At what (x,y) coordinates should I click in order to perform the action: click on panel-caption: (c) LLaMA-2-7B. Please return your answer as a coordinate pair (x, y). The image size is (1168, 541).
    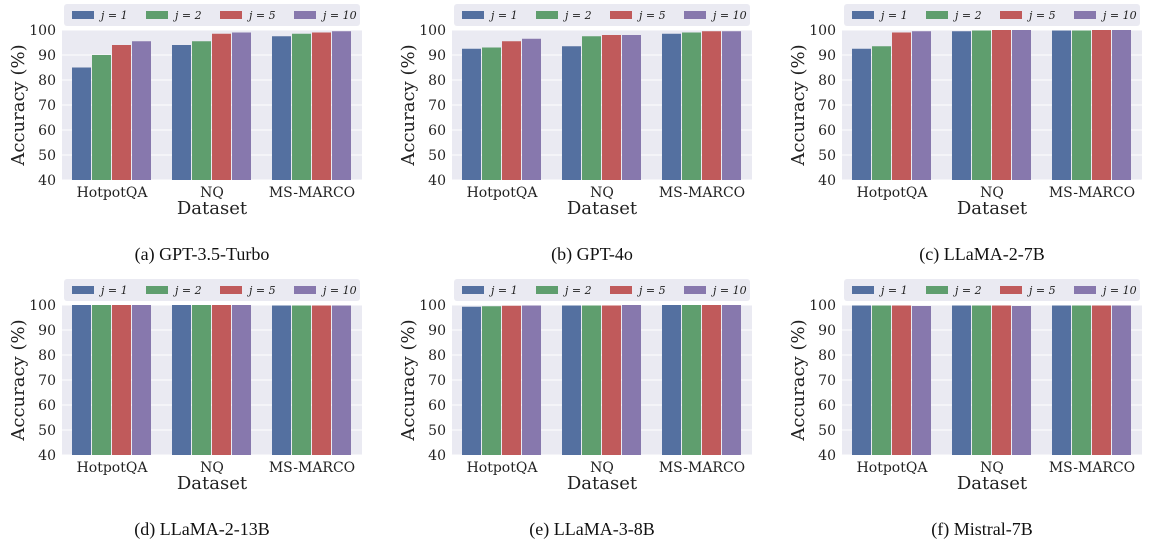
    Looking at the image, I should click on (981, 254).